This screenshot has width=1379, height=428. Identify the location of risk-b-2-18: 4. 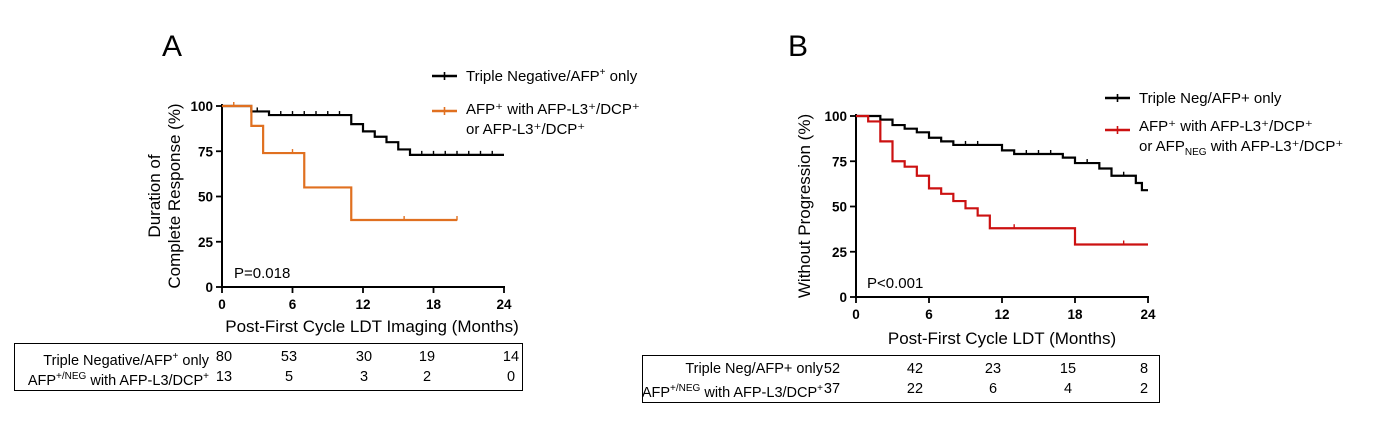
(1068, 389).